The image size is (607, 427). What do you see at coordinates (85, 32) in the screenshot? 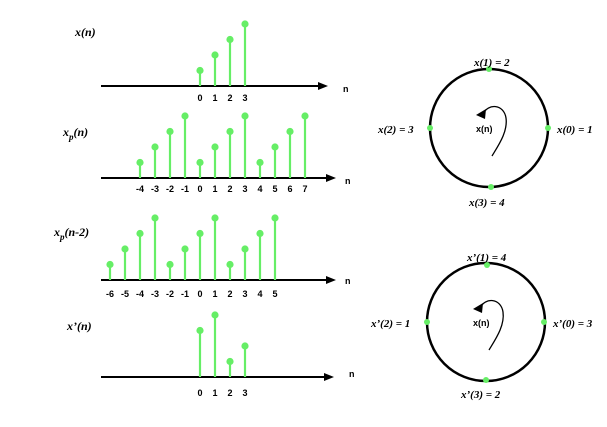
I see `plot-label-x-n: x(n)` at bounding box center [85, 32].